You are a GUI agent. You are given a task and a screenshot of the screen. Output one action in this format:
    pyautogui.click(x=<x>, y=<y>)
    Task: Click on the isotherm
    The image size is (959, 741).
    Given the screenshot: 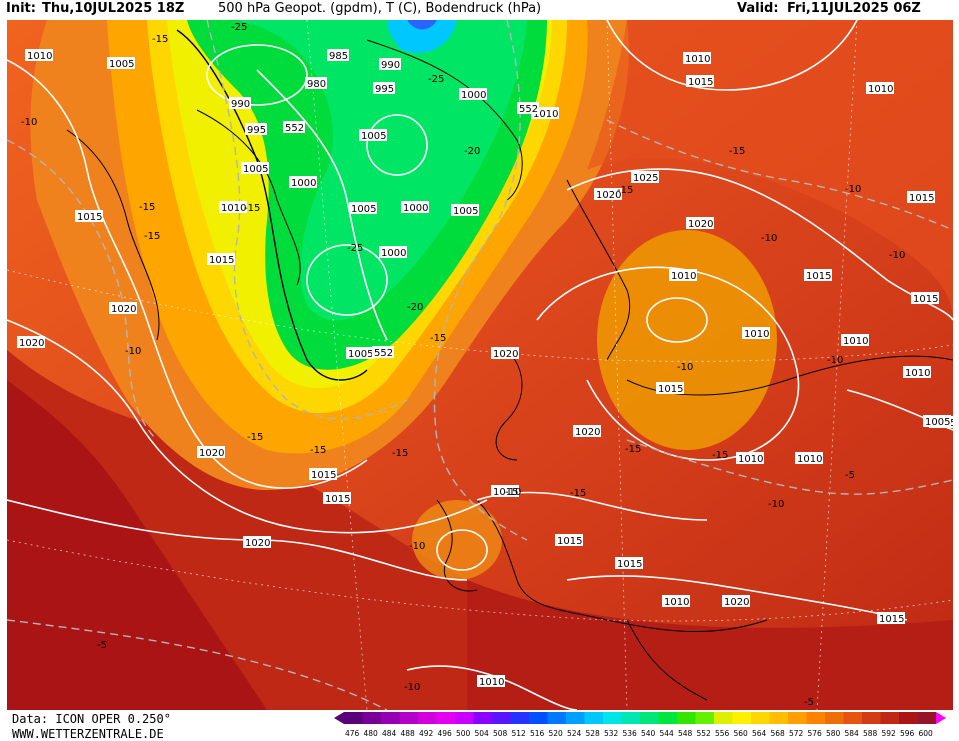 What is the action you would take?
    pyautogui.click(x=307, y=220)
    